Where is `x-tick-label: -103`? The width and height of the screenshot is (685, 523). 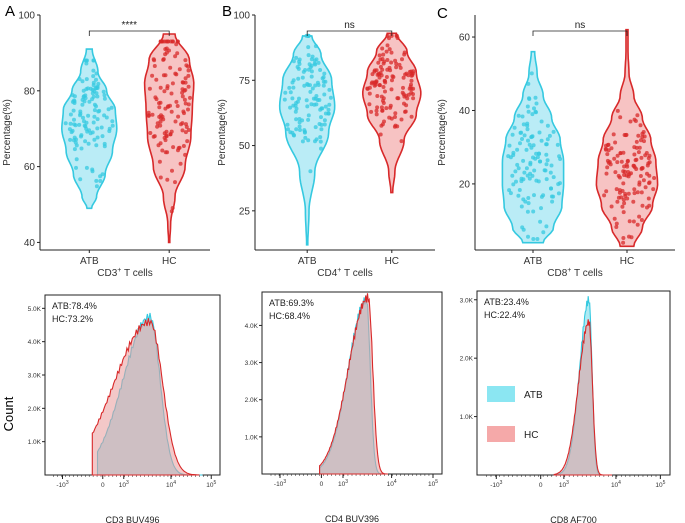
x-tick-label: -103 is located at coordinates (496, 484).